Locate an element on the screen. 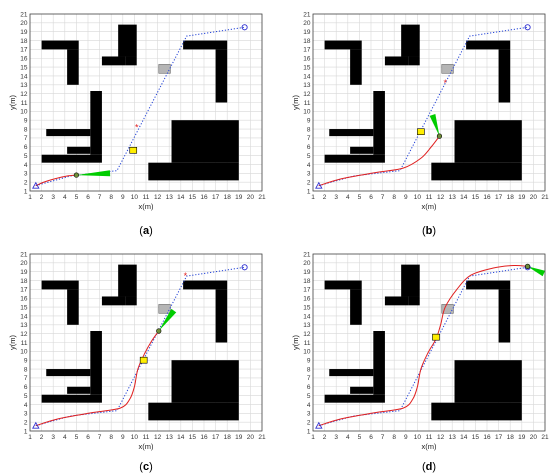 This screenshot has height=476, width=550. x-tick-label: 21 is located at coordinates (262, 437).